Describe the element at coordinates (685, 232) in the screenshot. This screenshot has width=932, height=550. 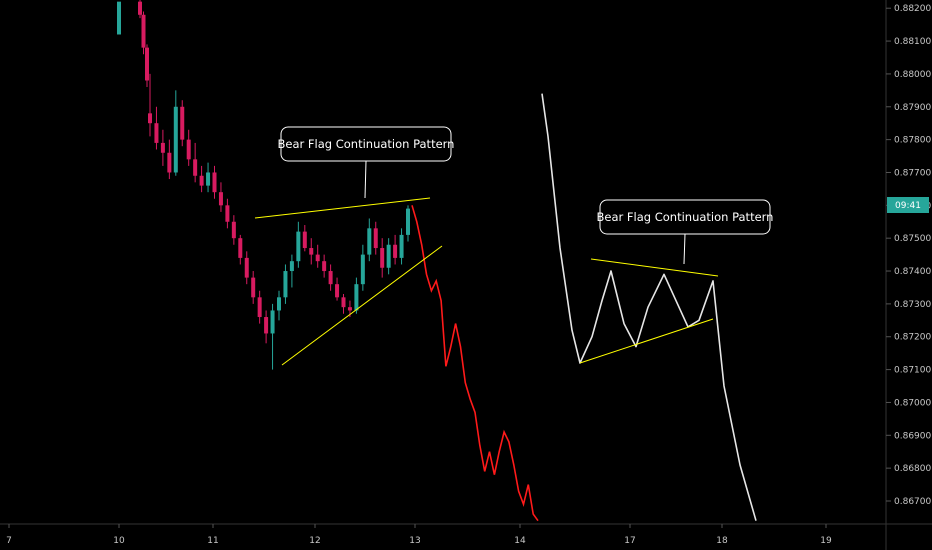
I see `callout-right: Bear Flag Continuation Pattern` at that location.